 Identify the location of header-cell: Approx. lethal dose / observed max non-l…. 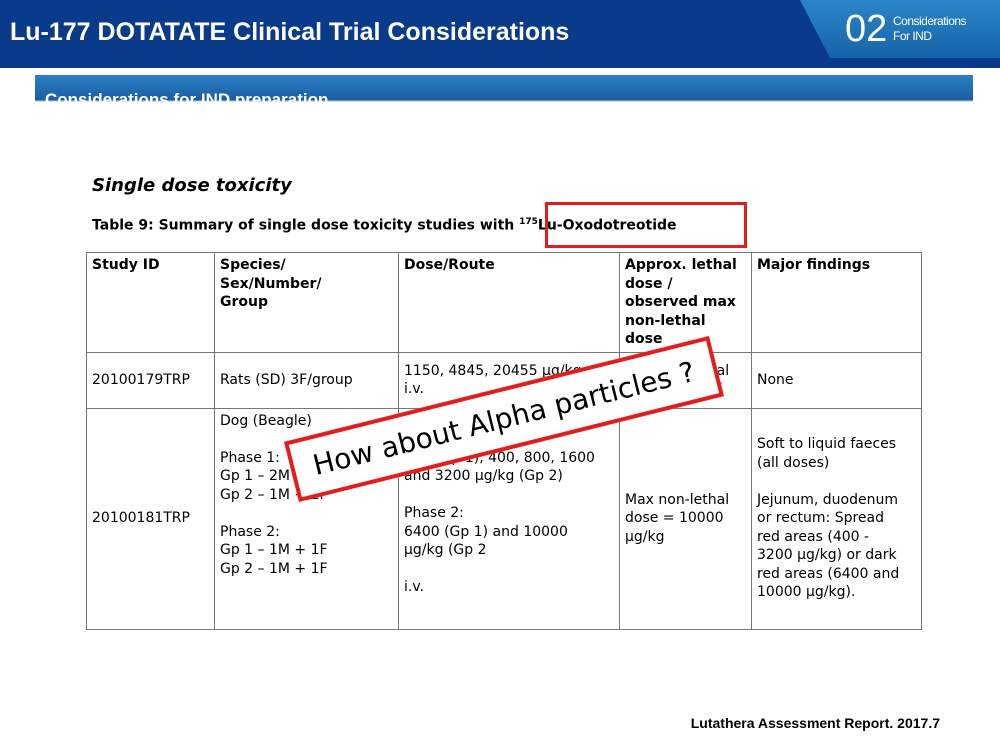
(685, 302).